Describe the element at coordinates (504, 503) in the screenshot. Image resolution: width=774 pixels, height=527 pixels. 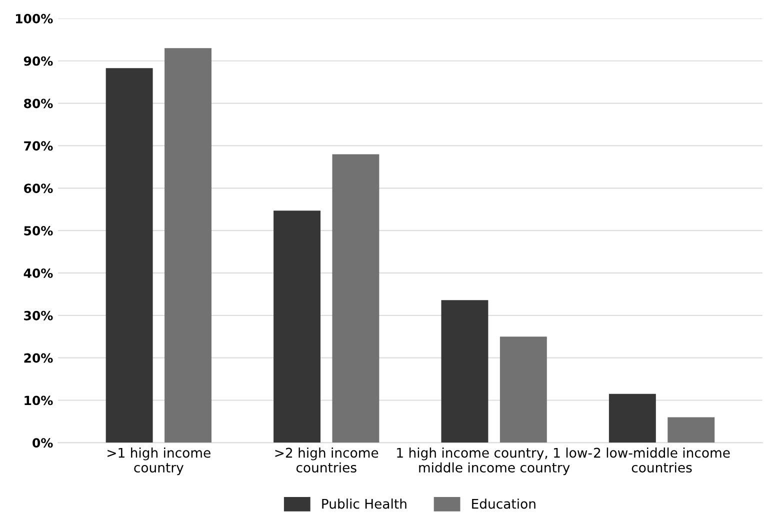
I see `legend-label: Education` at that location.